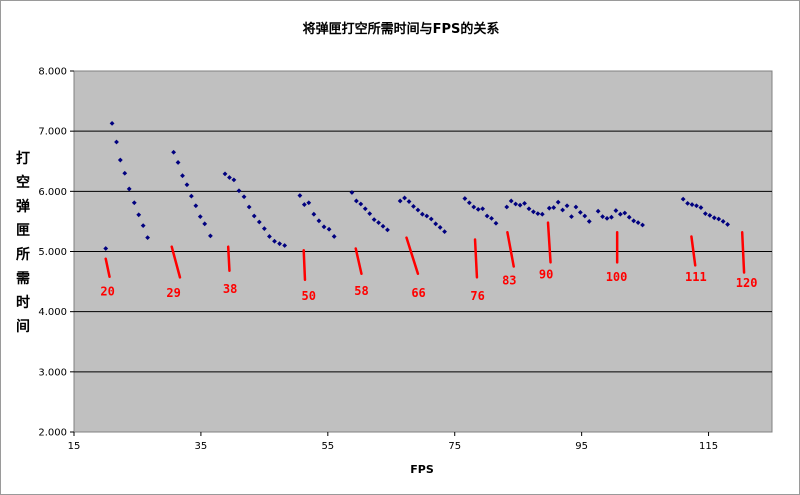 This screenshot has width=800, height=495. I want to click on x-tick-label-0: 15, so click(74, 446).